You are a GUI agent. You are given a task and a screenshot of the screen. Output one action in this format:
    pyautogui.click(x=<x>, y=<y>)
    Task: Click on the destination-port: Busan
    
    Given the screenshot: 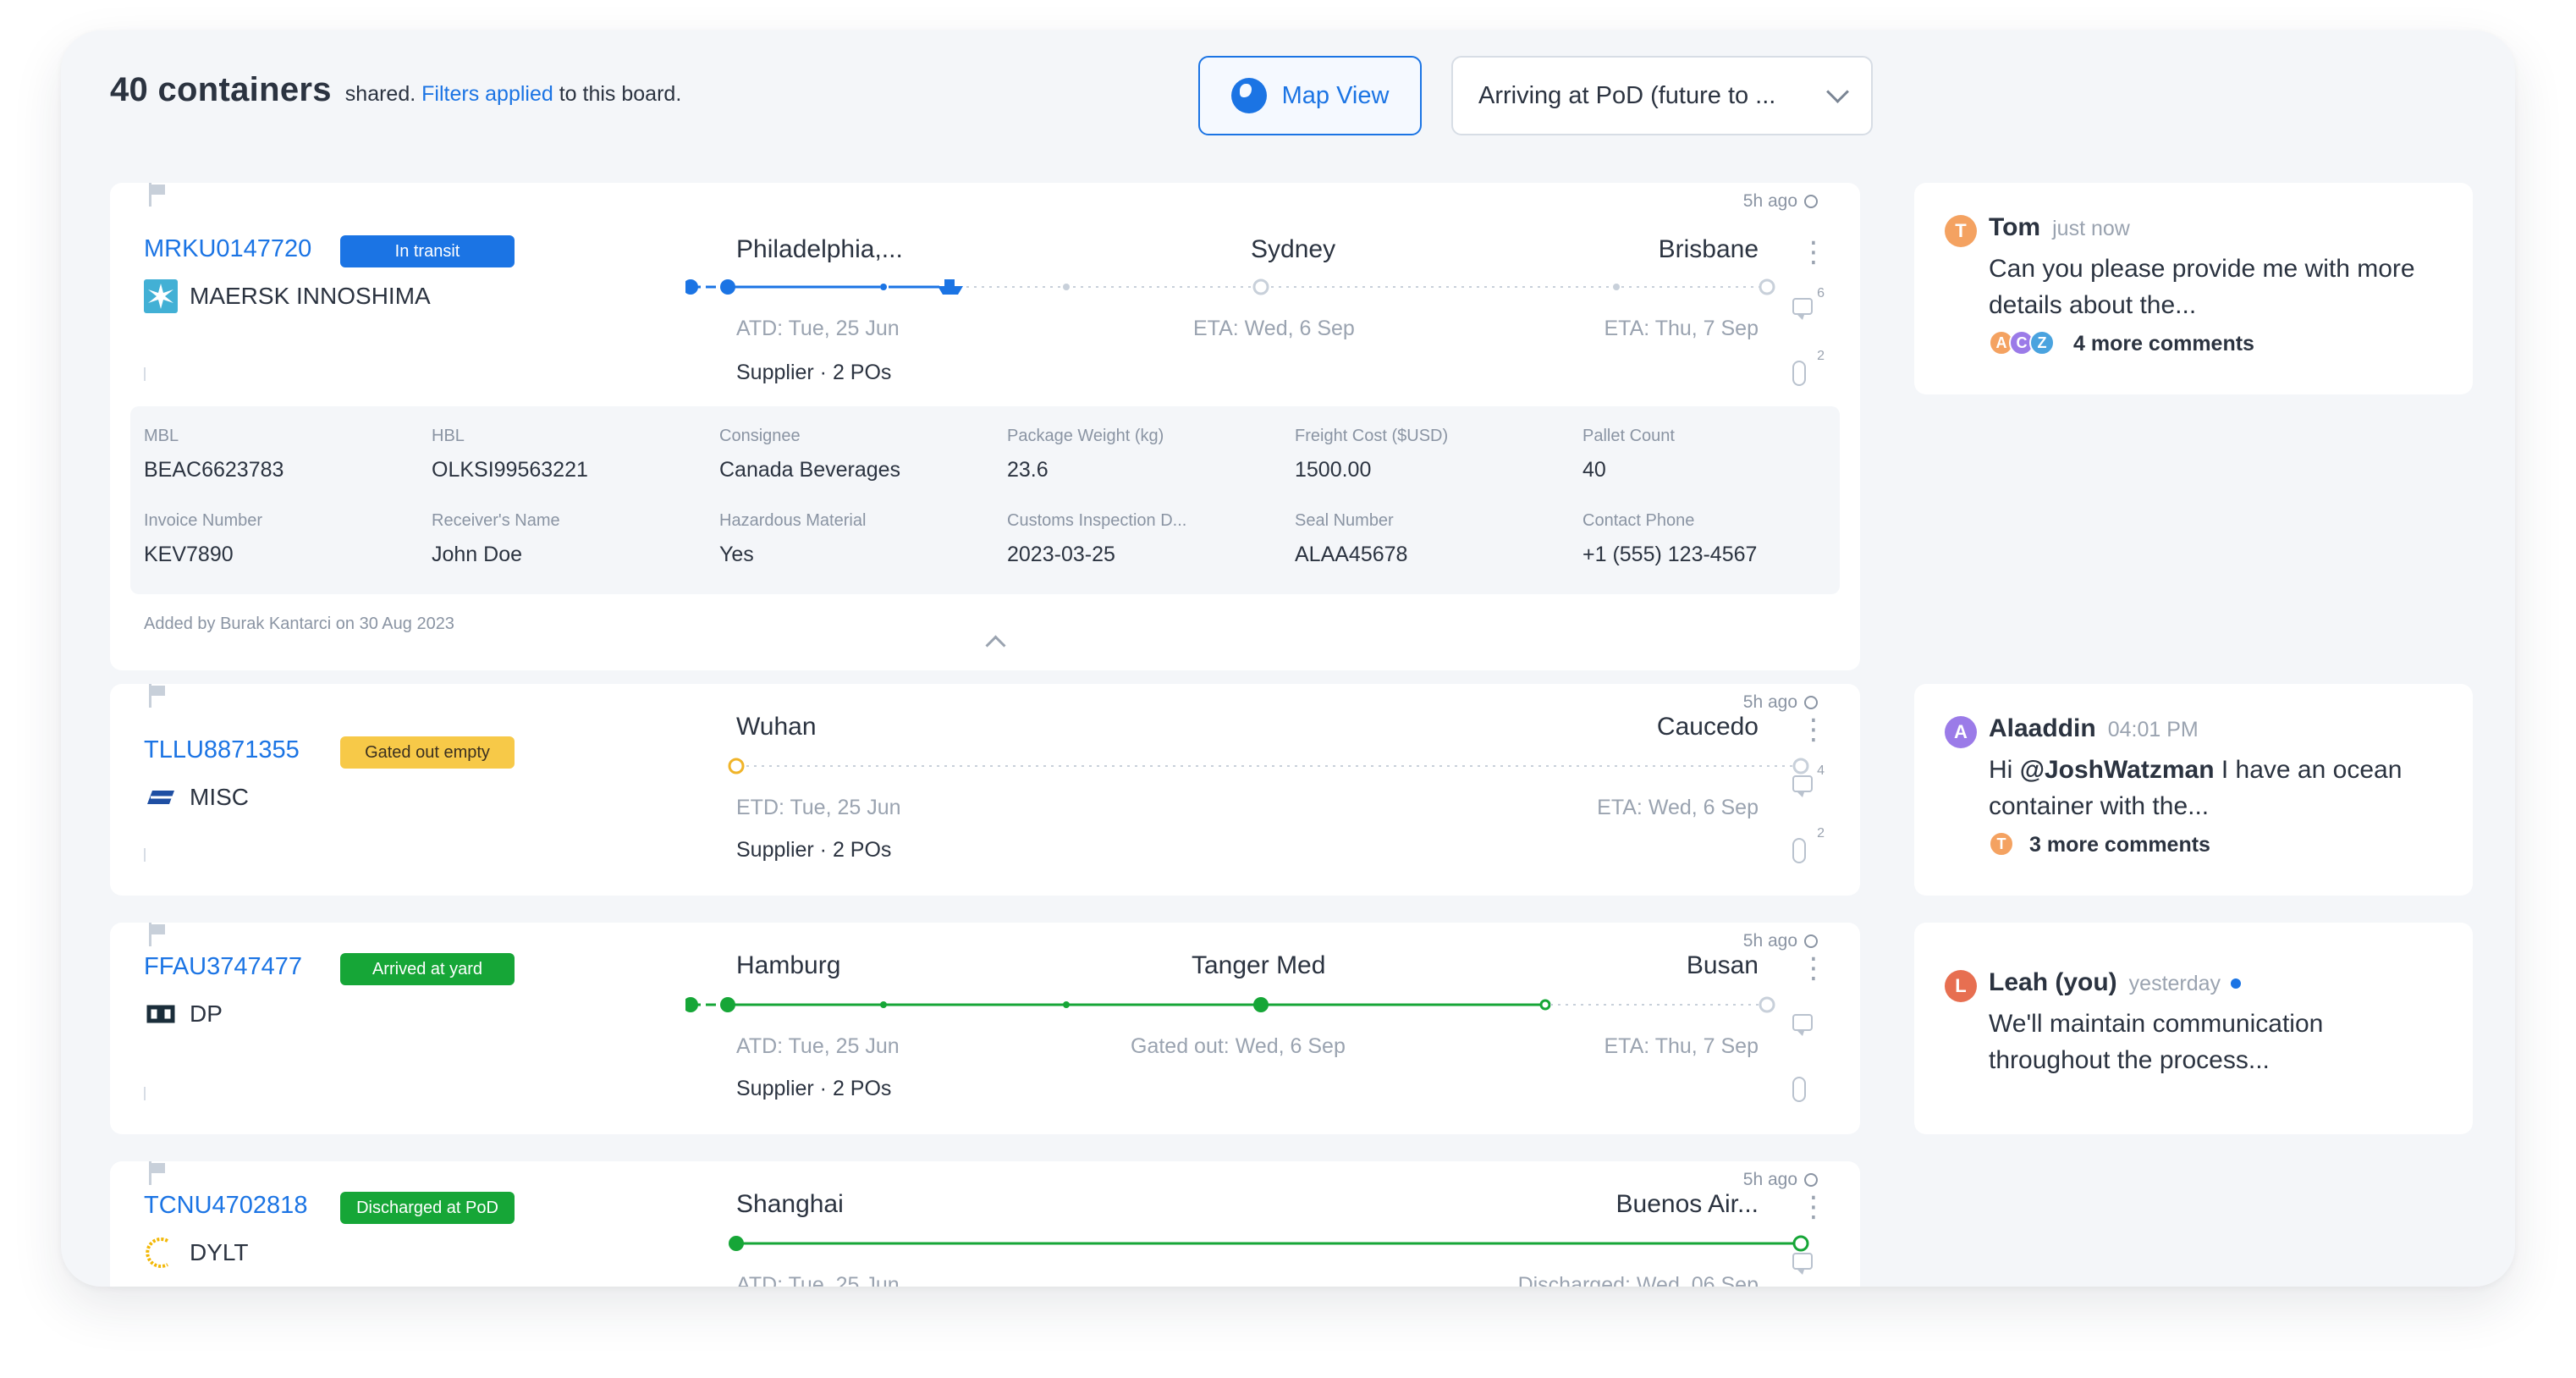 What is the action you would take?
    pyautogui.click(x=1722, y=965)
    